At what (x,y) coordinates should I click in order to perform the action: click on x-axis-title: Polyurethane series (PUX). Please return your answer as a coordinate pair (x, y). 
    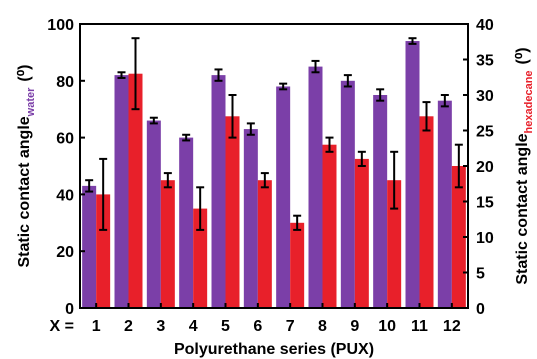
    Looking at the image, I should click on (274, 349).